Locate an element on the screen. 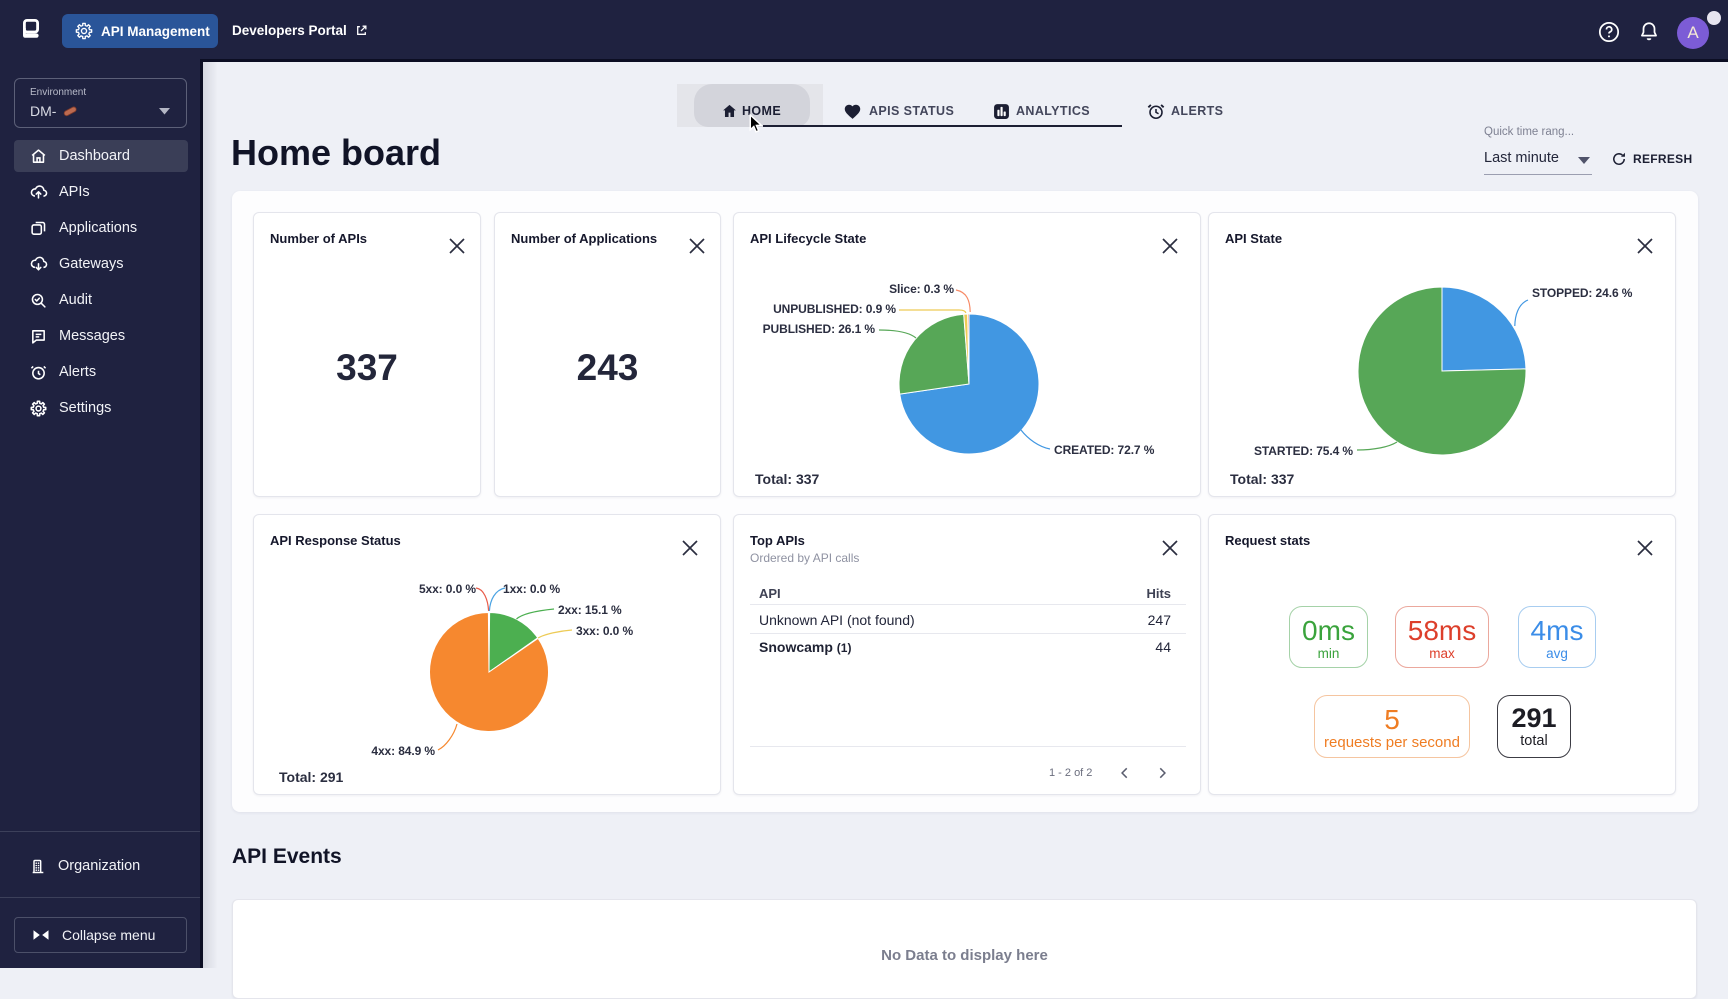 This screenshot has height=999, width=1728. svg-text: STOPPED: 24.6 % is located at coordinates (1582, 293).